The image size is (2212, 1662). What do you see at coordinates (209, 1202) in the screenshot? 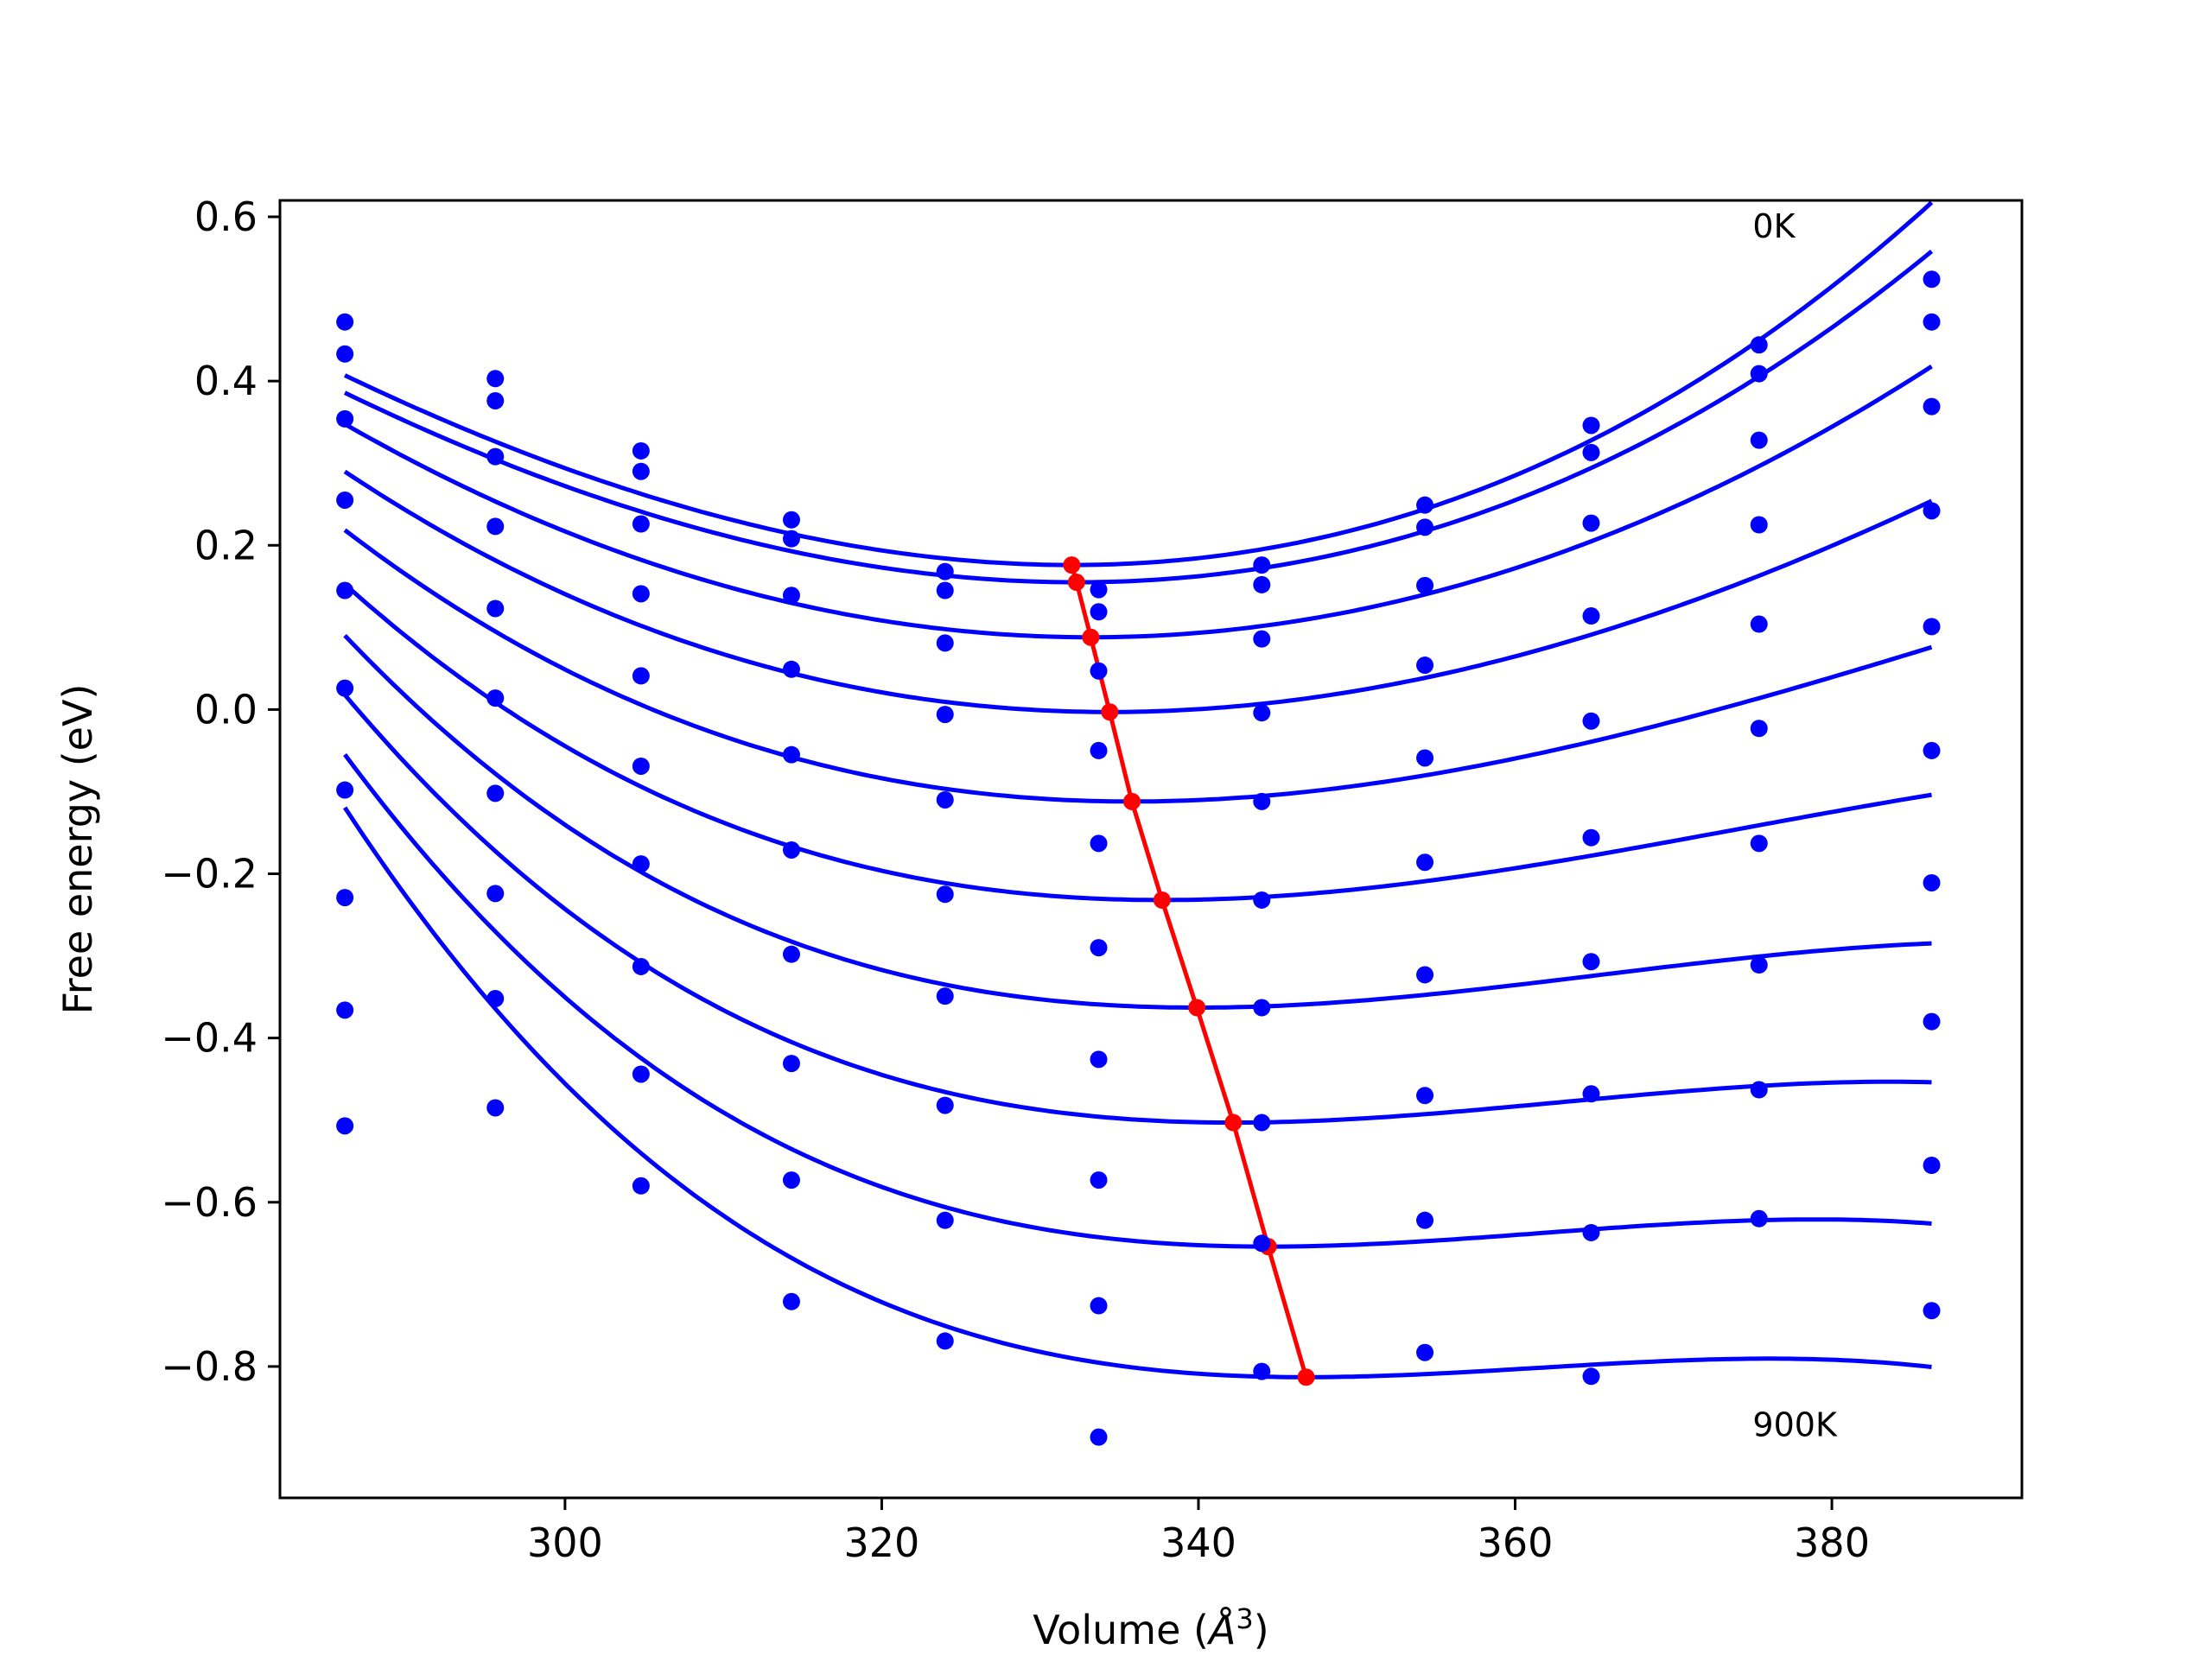
I see `y-tick-label: −0.6` at bounding box center [209, 1202].